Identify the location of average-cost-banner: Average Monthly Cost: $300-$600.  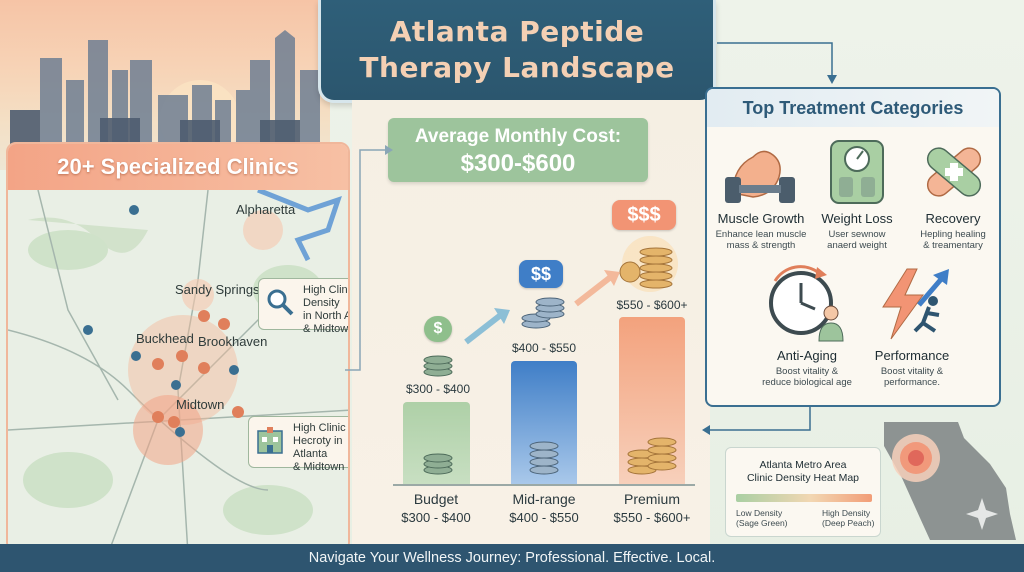
(518, 150).